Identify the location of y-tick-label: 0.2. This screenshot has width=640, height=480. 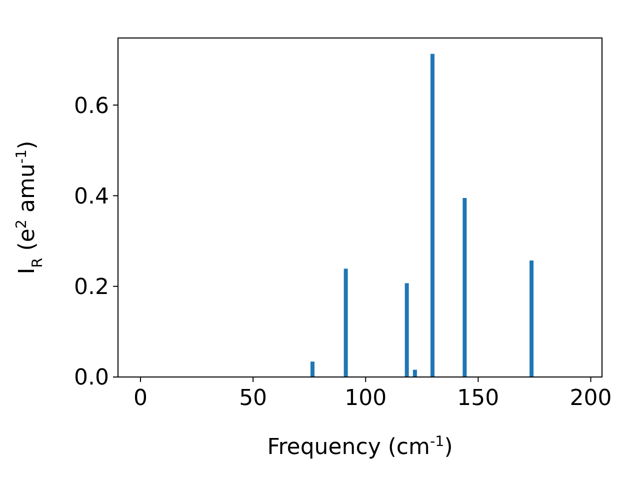
(91, 287).